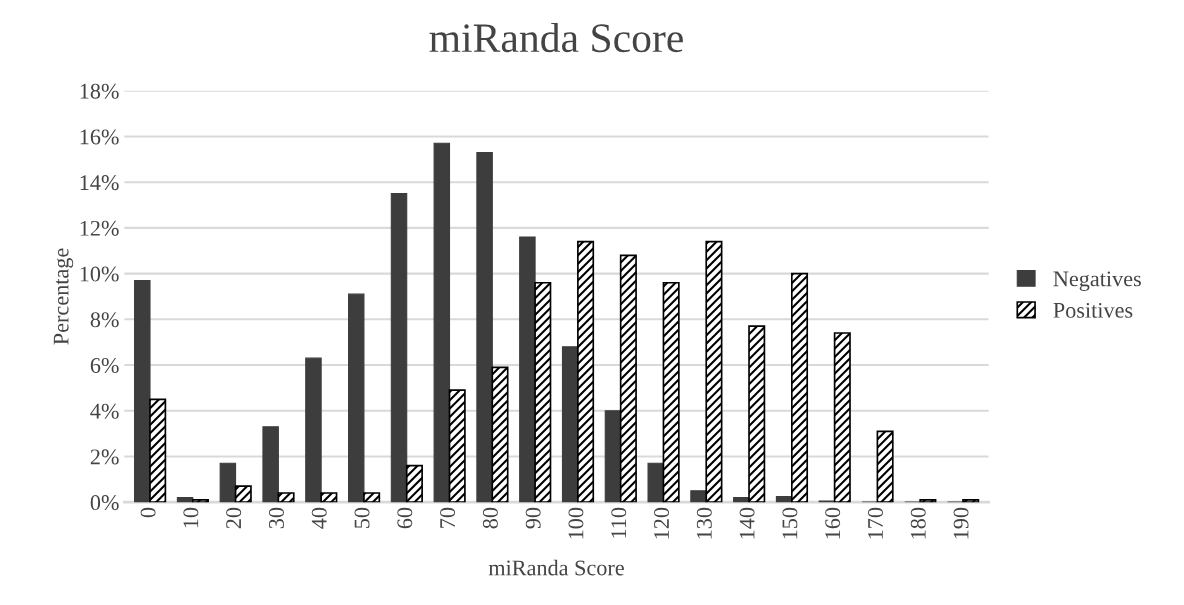  What do you see at coordinates (662, 523) in the screenshot?
I see `x-tick-label: 120` at bounding box center [662, 523].